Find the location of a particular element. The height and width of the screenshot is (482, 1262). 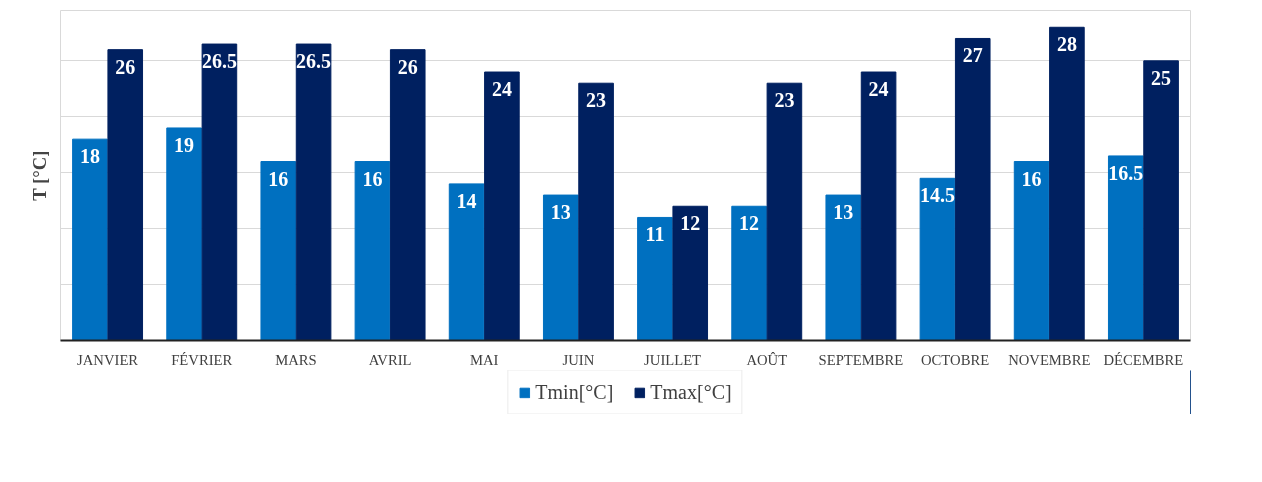

x-tick-label: SEPTEMBRE is located at coordinates (861, 359).